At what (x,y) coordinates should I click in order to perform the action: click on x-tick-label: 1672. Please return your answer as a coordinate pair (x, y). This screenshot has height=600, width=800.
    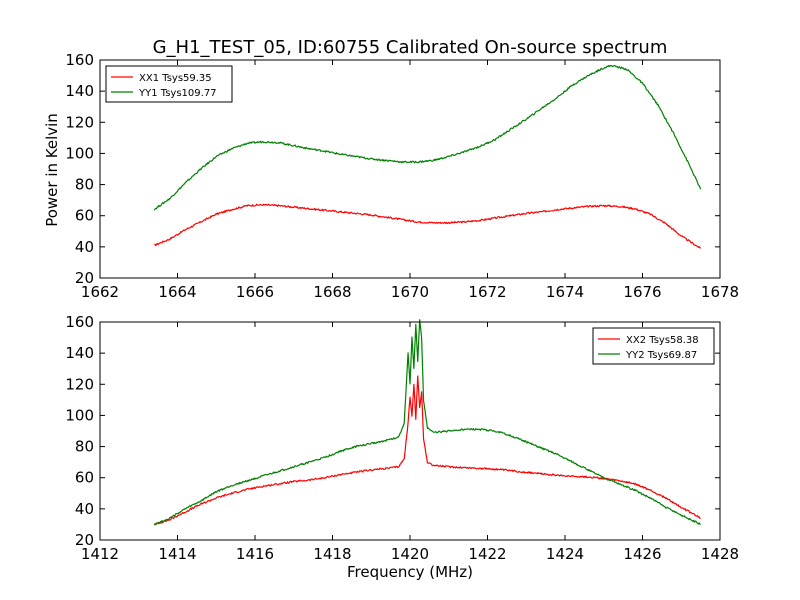
    Looking at the image, I should click on (487, 292).